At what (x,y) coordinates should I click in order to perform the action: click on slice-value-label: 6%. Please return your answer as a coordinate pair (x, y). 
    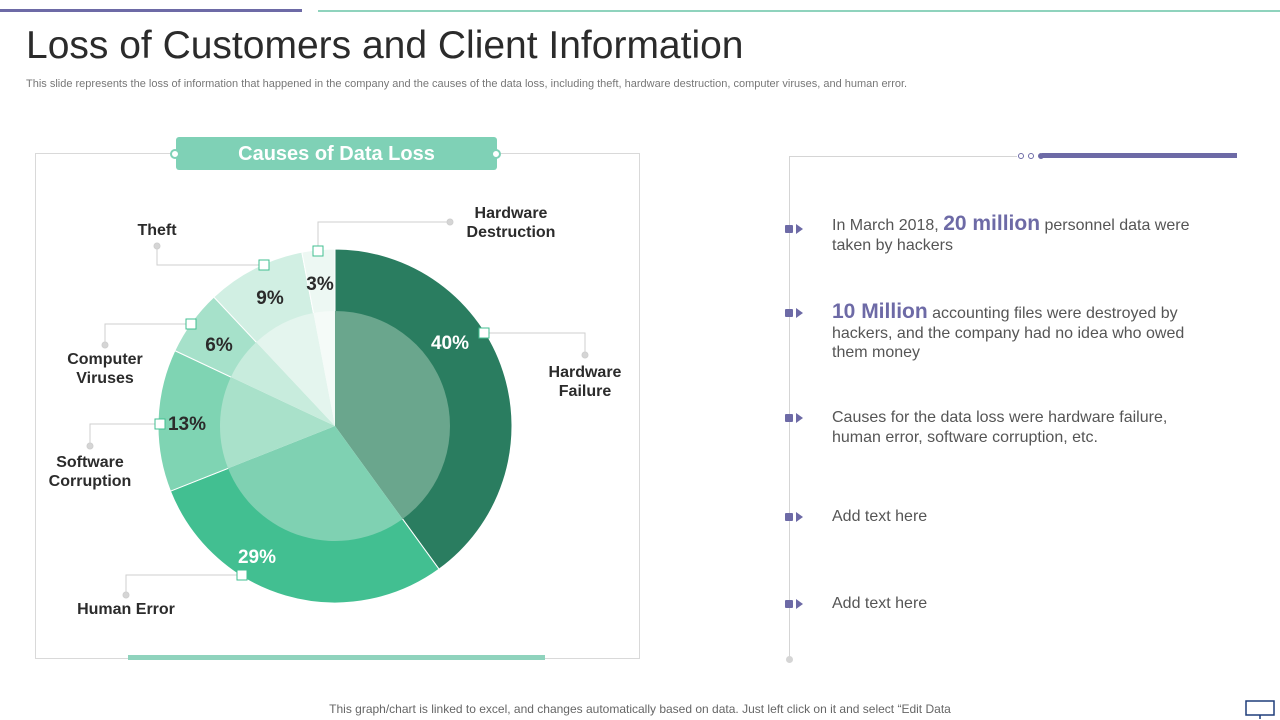
    Looking at the image, I should click on (219, 345).